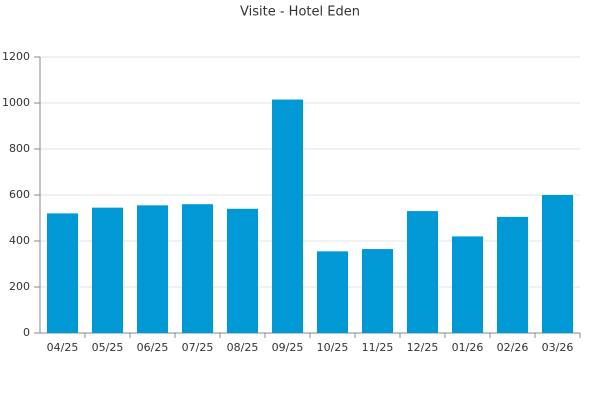 This screenshot has width=600, height=400. What do you see at coordinates (19, 286) in the screenshot?
I see `y-tick-label: 200` at bounding box center [19, 286].